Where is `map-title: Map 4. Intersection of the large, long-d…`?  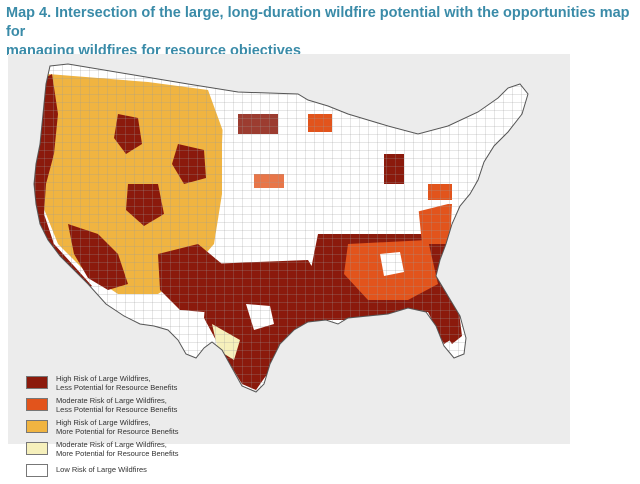 map-title: Map 4. Intersection of the large, long-d… is located at coordinates (321, 32).